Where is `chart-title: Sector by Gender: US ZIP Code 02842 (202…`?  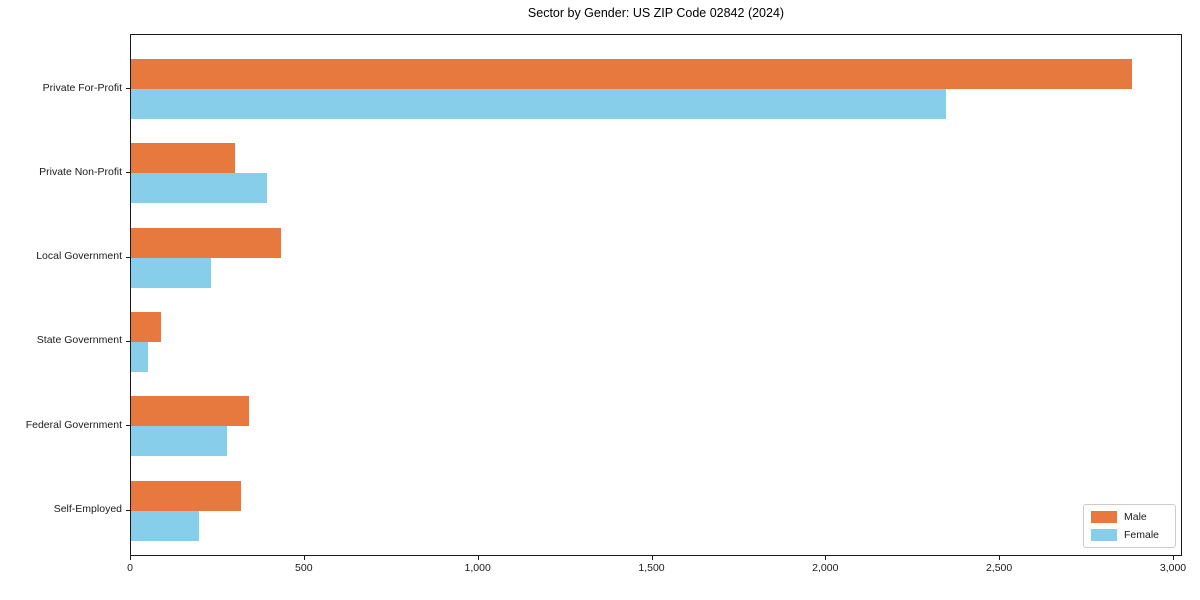 chart-title: Sector by Gender: US ZIP Code 02842 (202… is located at coordinates (656, 13).